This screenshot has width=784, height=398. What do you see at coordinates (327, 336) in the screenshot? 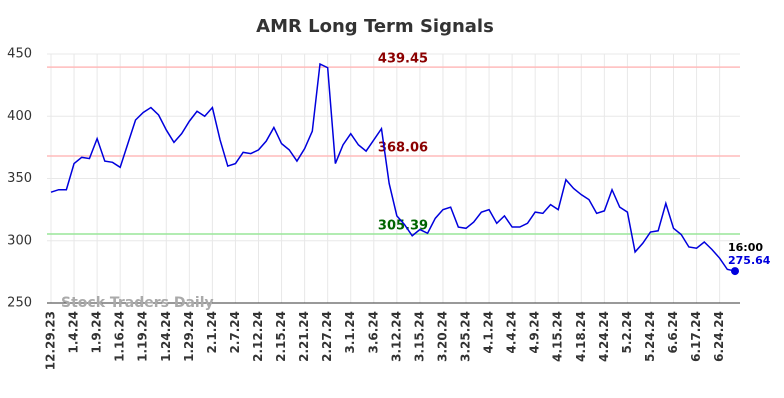
I see `x-tick-label: 2.27.24` at bounding box center [327, 336].